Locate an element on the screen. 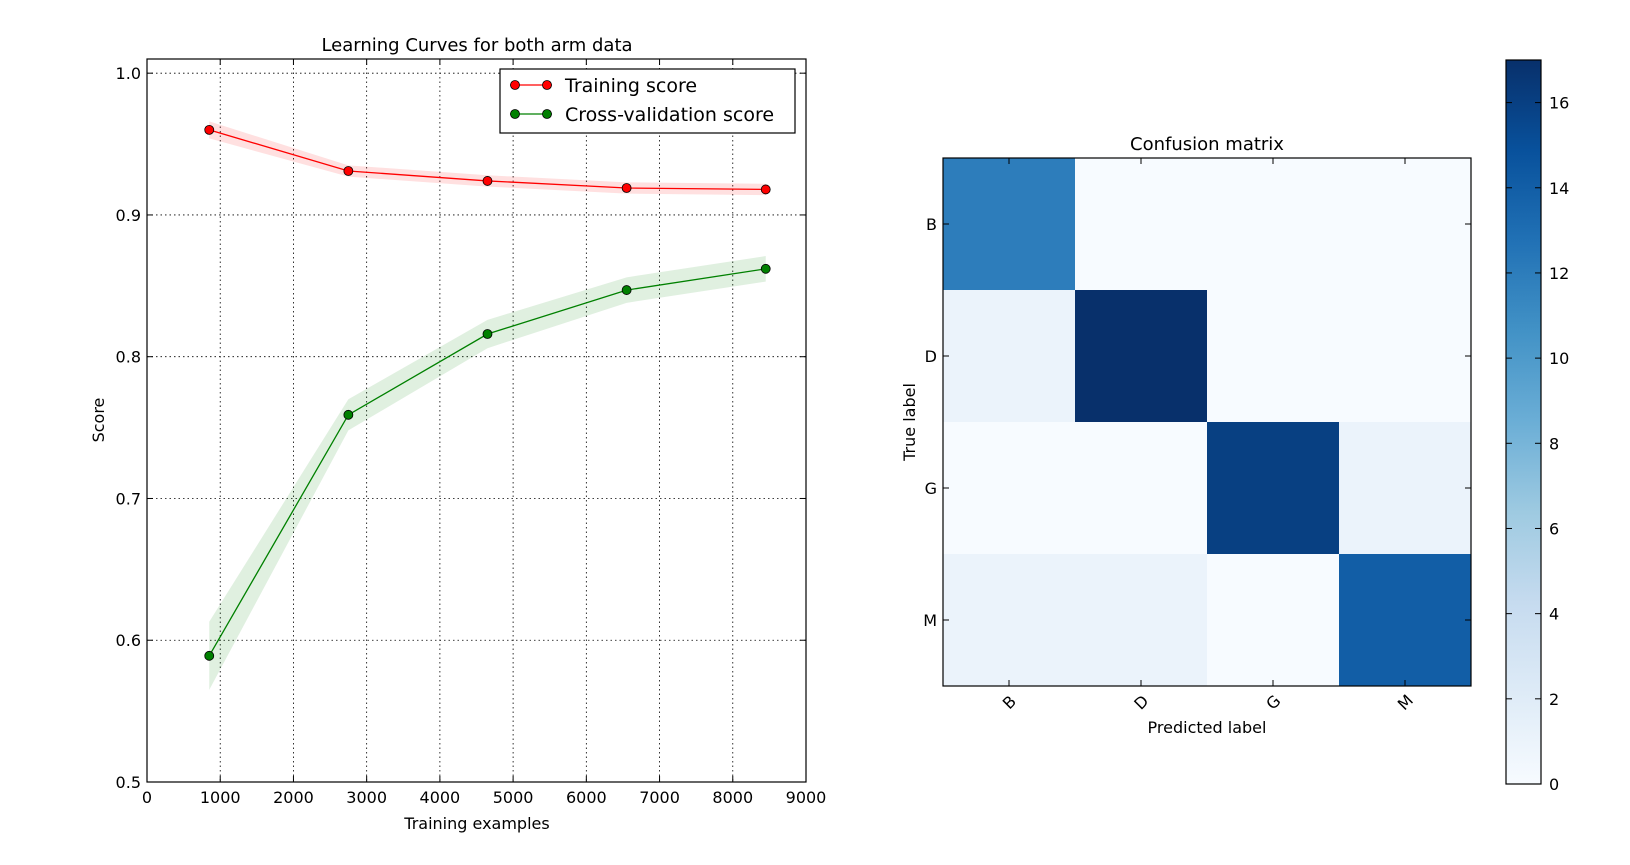 This screenshot has height=865, width=1630. y-tick-label: 1.0 is located at coordinates (128, 73).